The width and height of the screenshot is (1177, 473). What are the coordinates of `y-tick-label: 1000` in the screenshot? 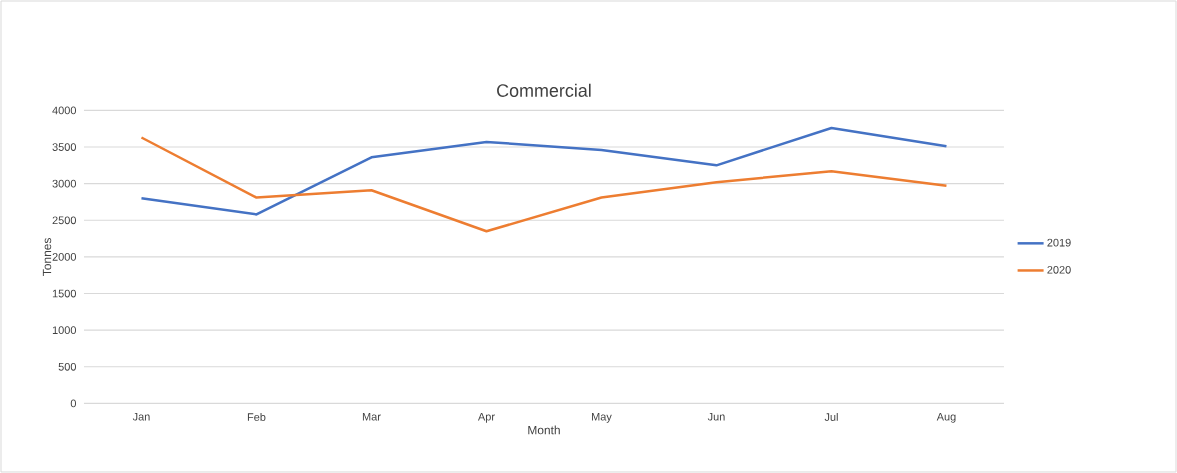 It's located at (64, 330).